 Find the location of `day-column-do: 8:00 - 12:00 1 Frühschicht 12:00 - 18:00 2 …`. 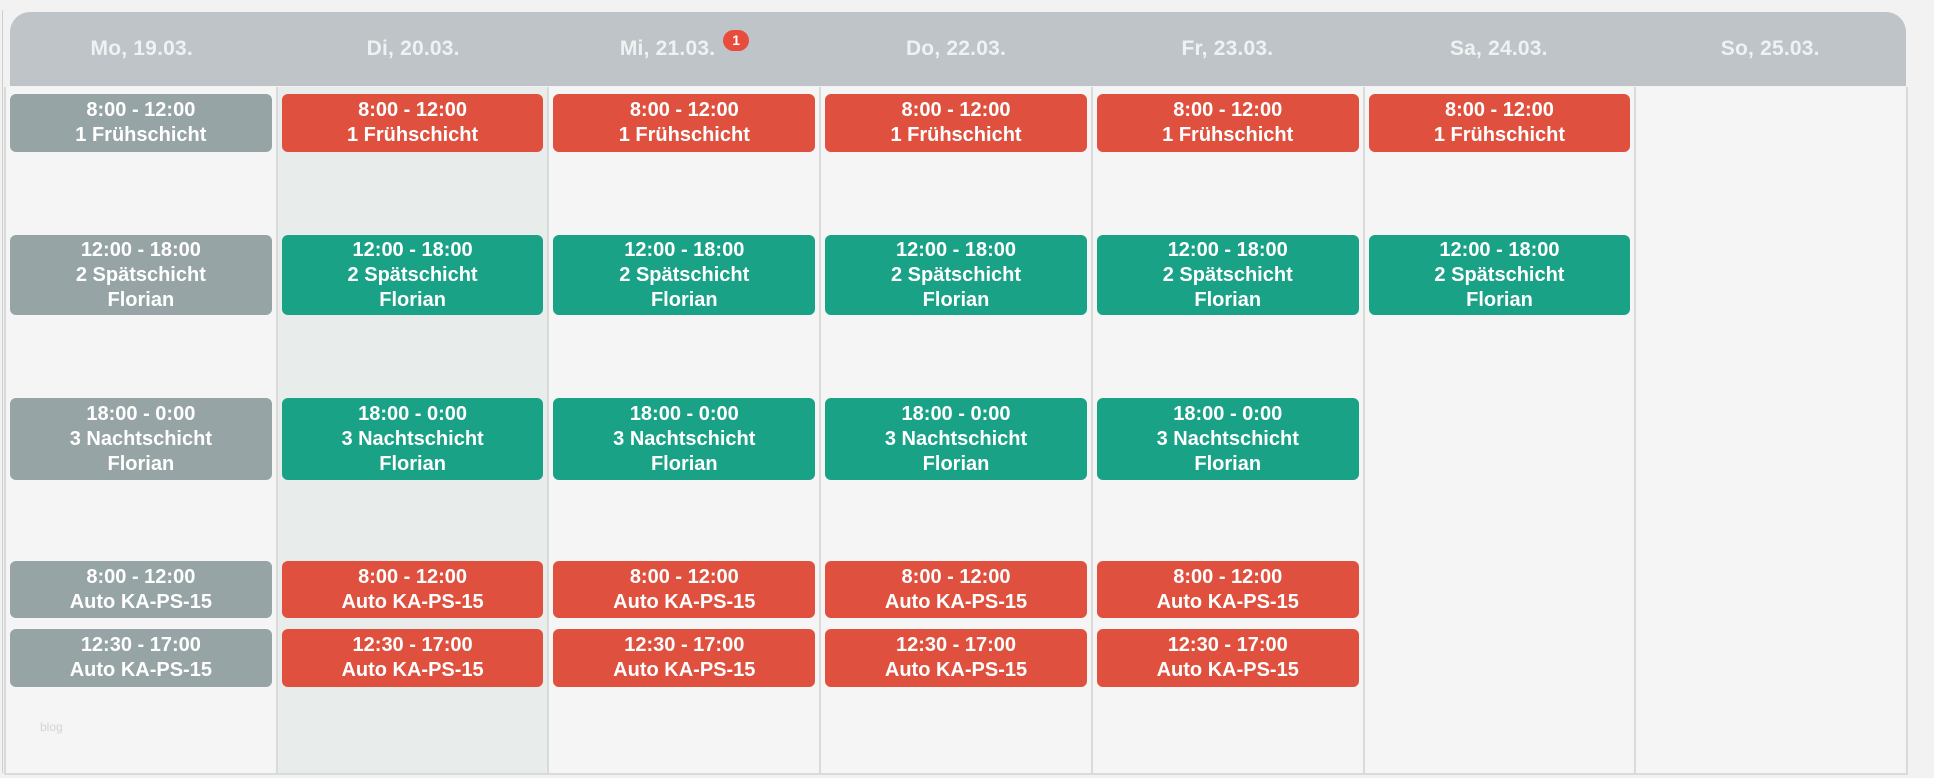

day-column-do: 8:00 - 12:00 1 Frühschicht 12:00 - 18:00 2 … is located at coordinates (957, 430).